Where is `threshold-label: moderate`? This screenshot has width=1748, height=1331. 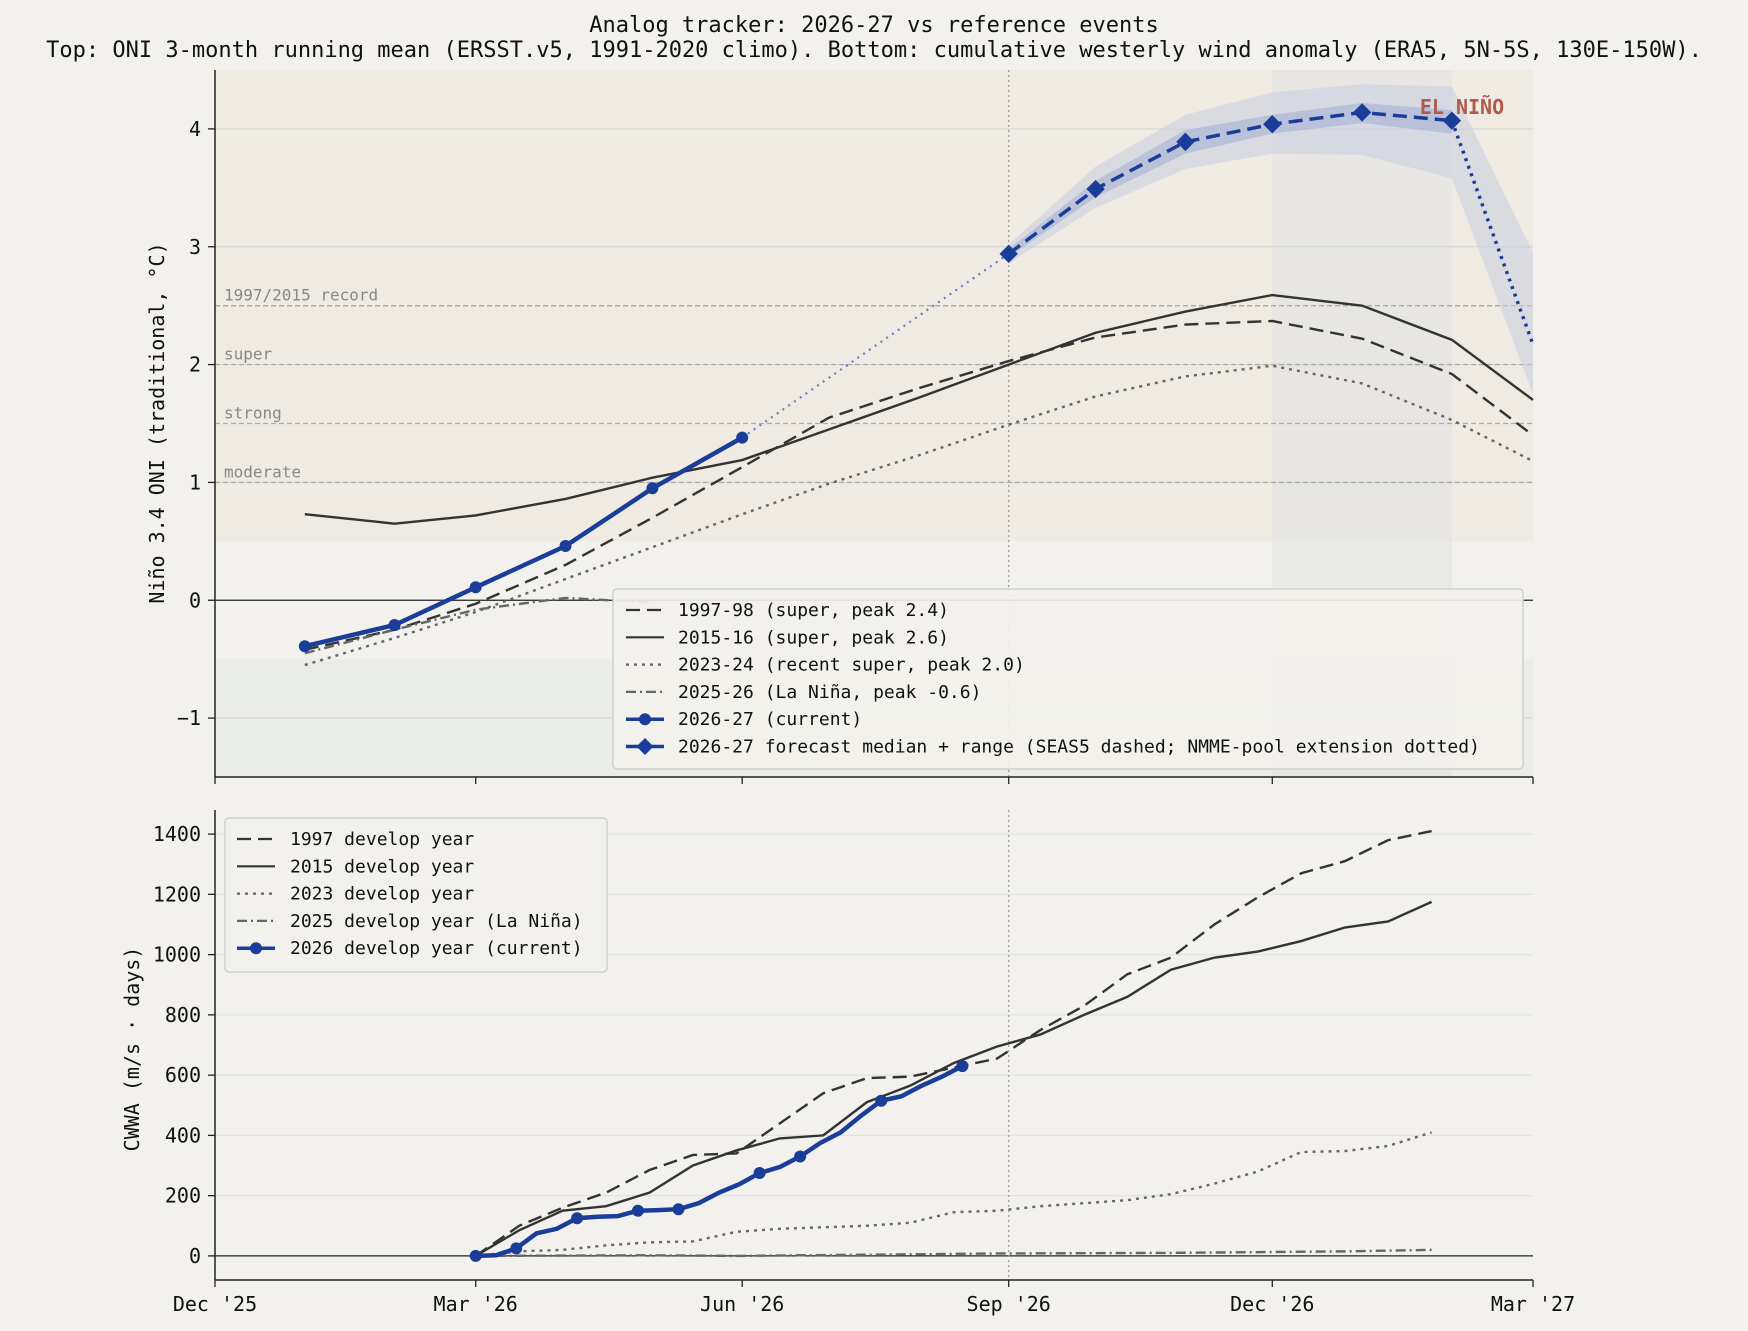
threshold-label: moderate is located at coordinates (262, 471).